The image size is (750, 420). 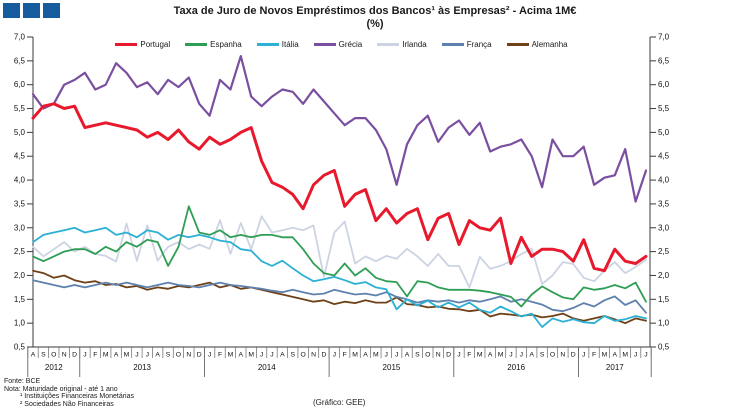 I want to click on y-tick-label-right: 6,0, so click(x=664, y=84).